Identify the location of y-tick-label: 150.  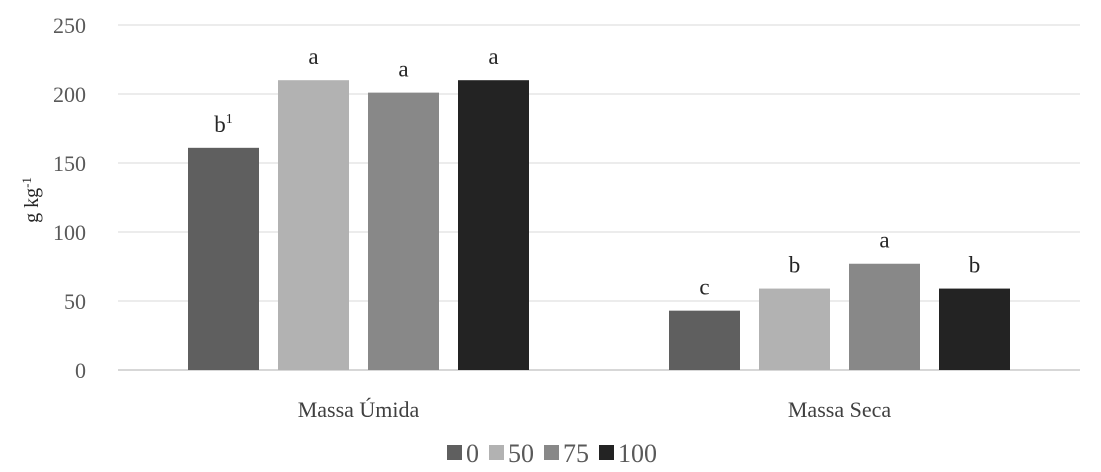
(69, 163).